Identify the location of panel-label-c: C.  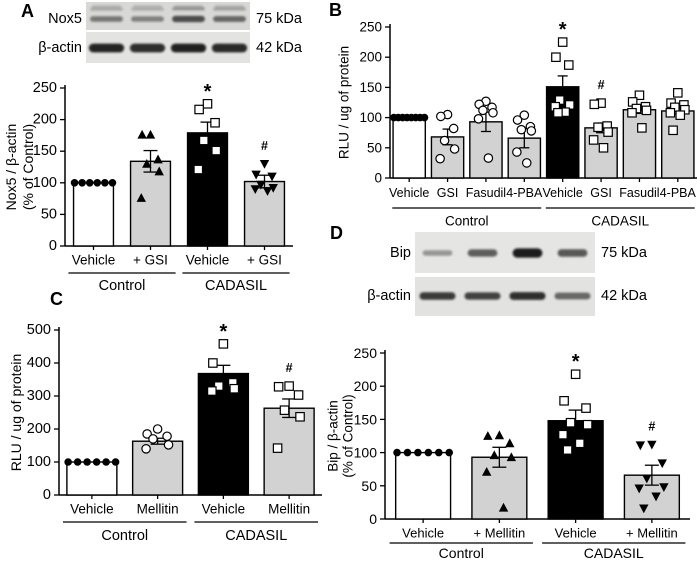
(56, 299).